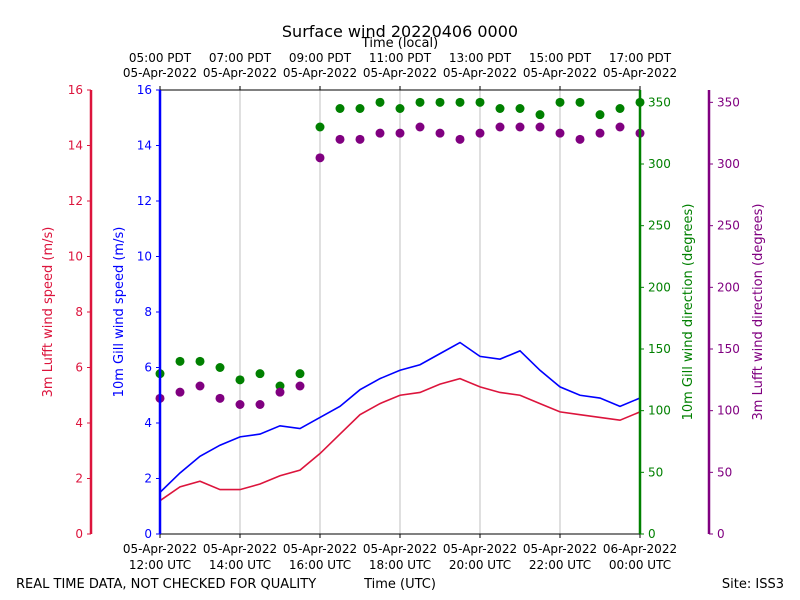 Image resolution: width=800 pixels, height=600 pixels. Describe the element at coordinates (240, 58) in the screenshot. I see `x-top-tick-label: 07:00 PDT` at that location.